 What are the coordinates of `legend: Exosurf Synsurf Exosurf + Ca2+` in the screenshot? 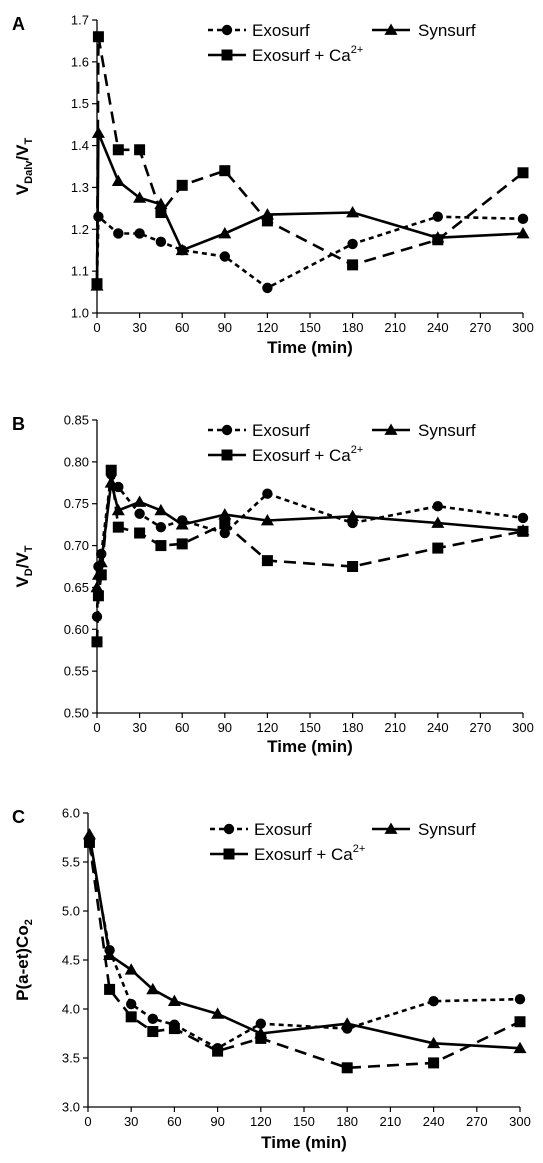 It's located at (342, 443).